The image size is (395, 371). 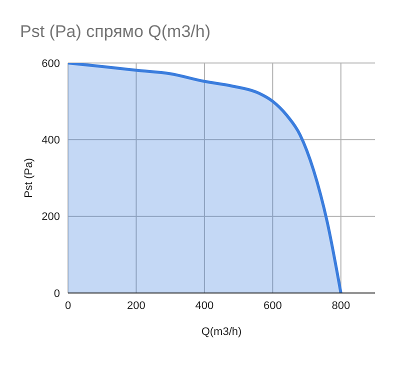 I want to click on y-tick-label: 600, so click(x=51, y=64).